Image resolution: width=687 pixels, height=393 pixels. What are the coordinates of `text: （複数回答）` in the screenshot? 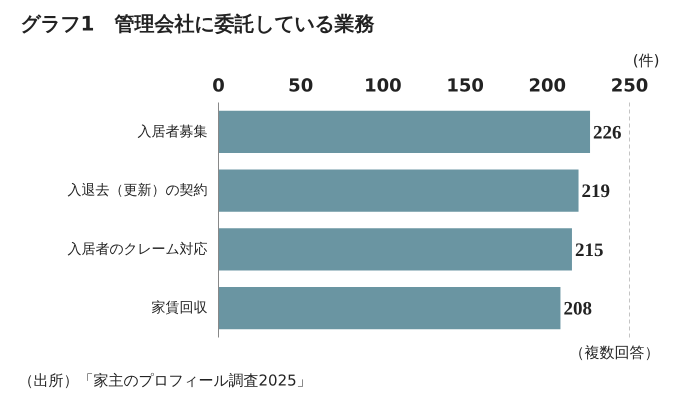 It's located at (615, 353).